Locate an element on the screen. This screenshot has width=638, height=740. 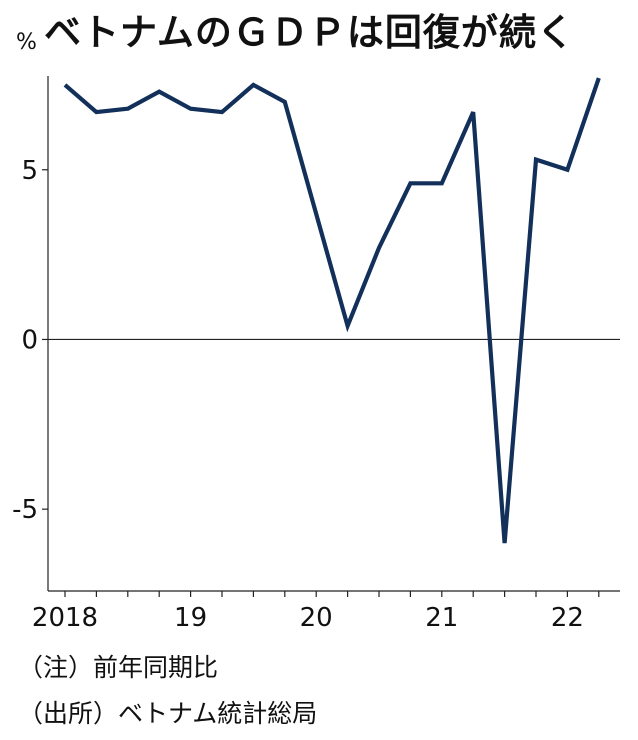
y-tick-label: 5 is located at coordinates (29, 171).